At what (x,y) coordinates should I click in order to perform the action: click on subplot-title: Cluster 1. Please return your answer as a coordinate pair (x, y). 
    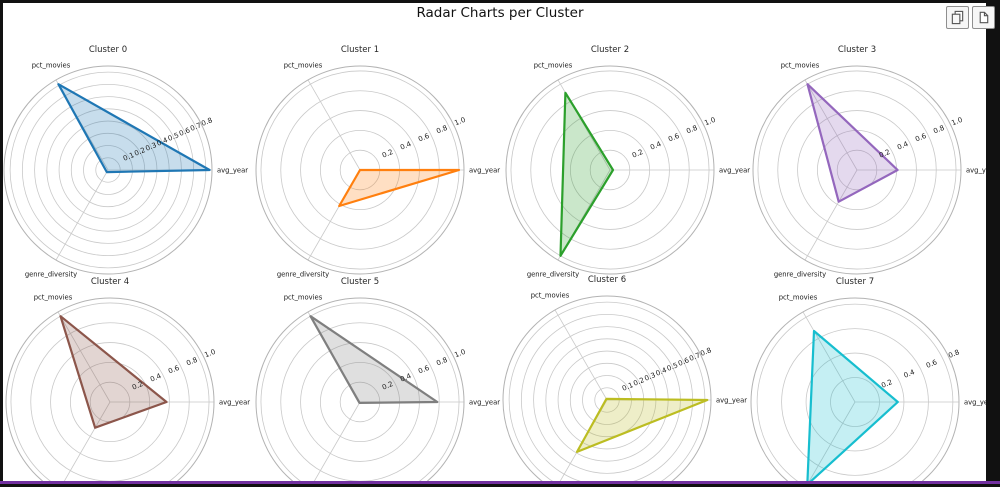
    Looking at the image, I should click on (360, 50).